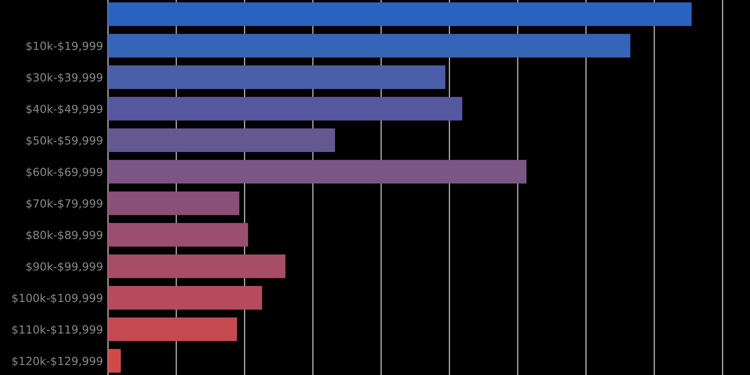 This screenshot has width=750, height=375. I want to click on y-tick-label: $60k-$69,999, so click(64, 173).